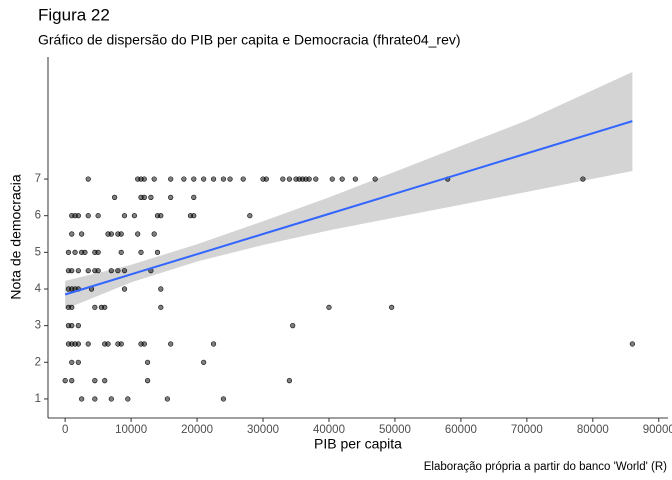  What do you see at coordinates (38, 362) in the screenshot?
I see `y-tick-label: 2` at bounding box center [38, 362].